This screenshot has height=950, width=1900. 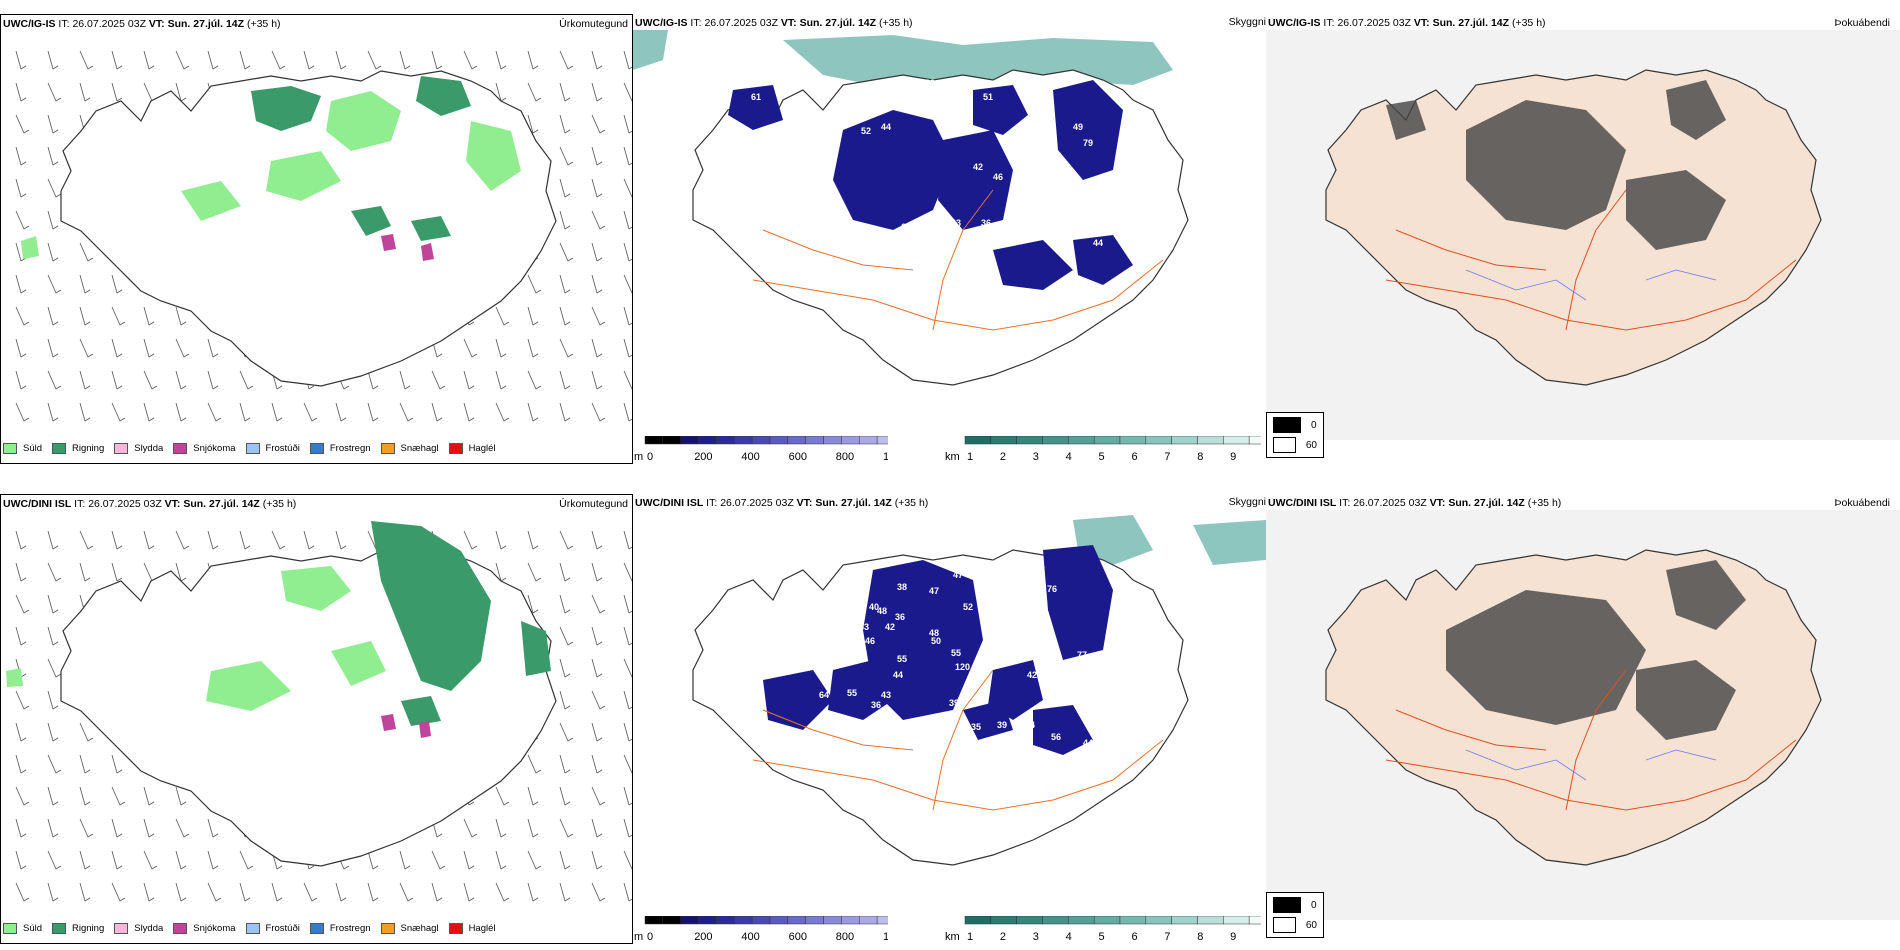 I want to click on legend-label: Slydda, so click(x=149, y=928).